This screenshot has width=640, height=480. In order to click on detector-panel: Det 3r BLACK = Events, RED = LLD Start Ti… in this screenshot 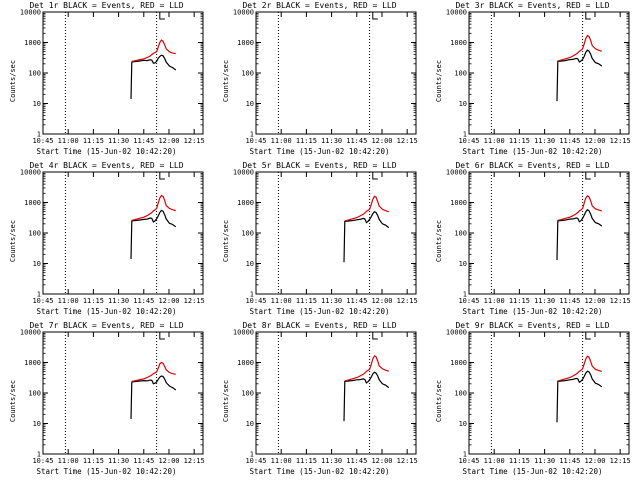, I will do `click(532, 80)`.